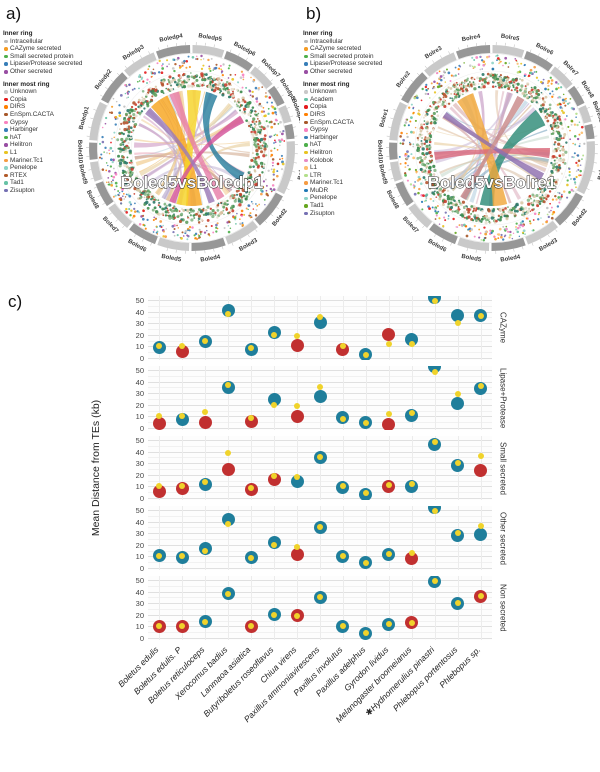 This screenshot has width=600, height=772. Describe the element at coordinates (434, 52) in the screenshot. I see `chromosome-label: Bolre3` at that location.